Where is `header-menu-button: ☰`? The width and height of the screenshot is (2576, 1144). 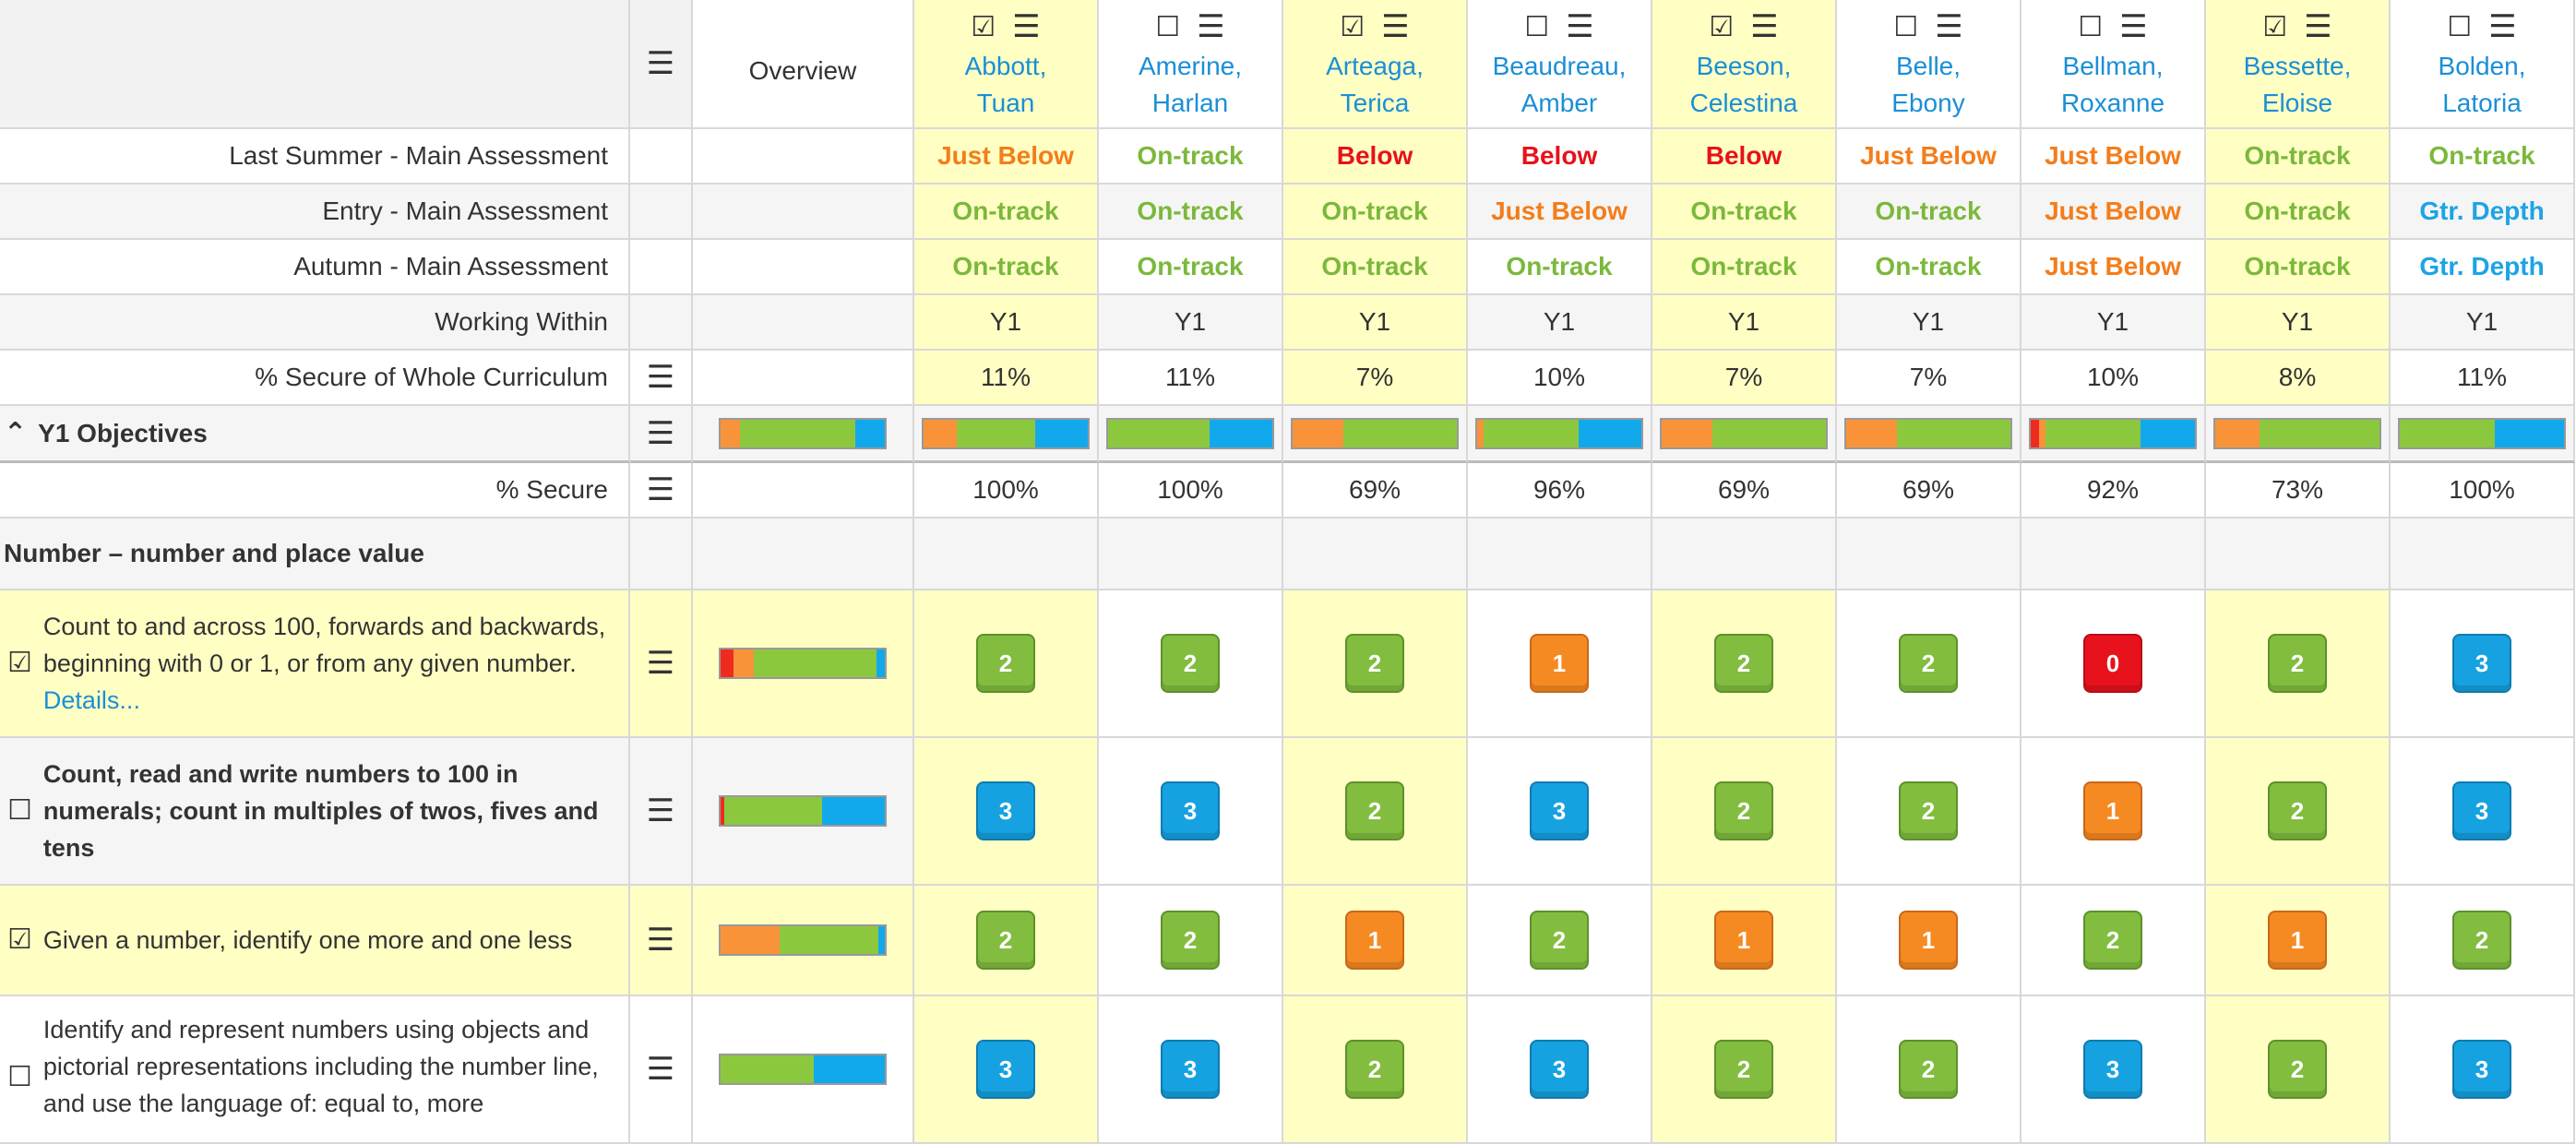
header-menu-button: ☰ is located at coordinates (662, 64).